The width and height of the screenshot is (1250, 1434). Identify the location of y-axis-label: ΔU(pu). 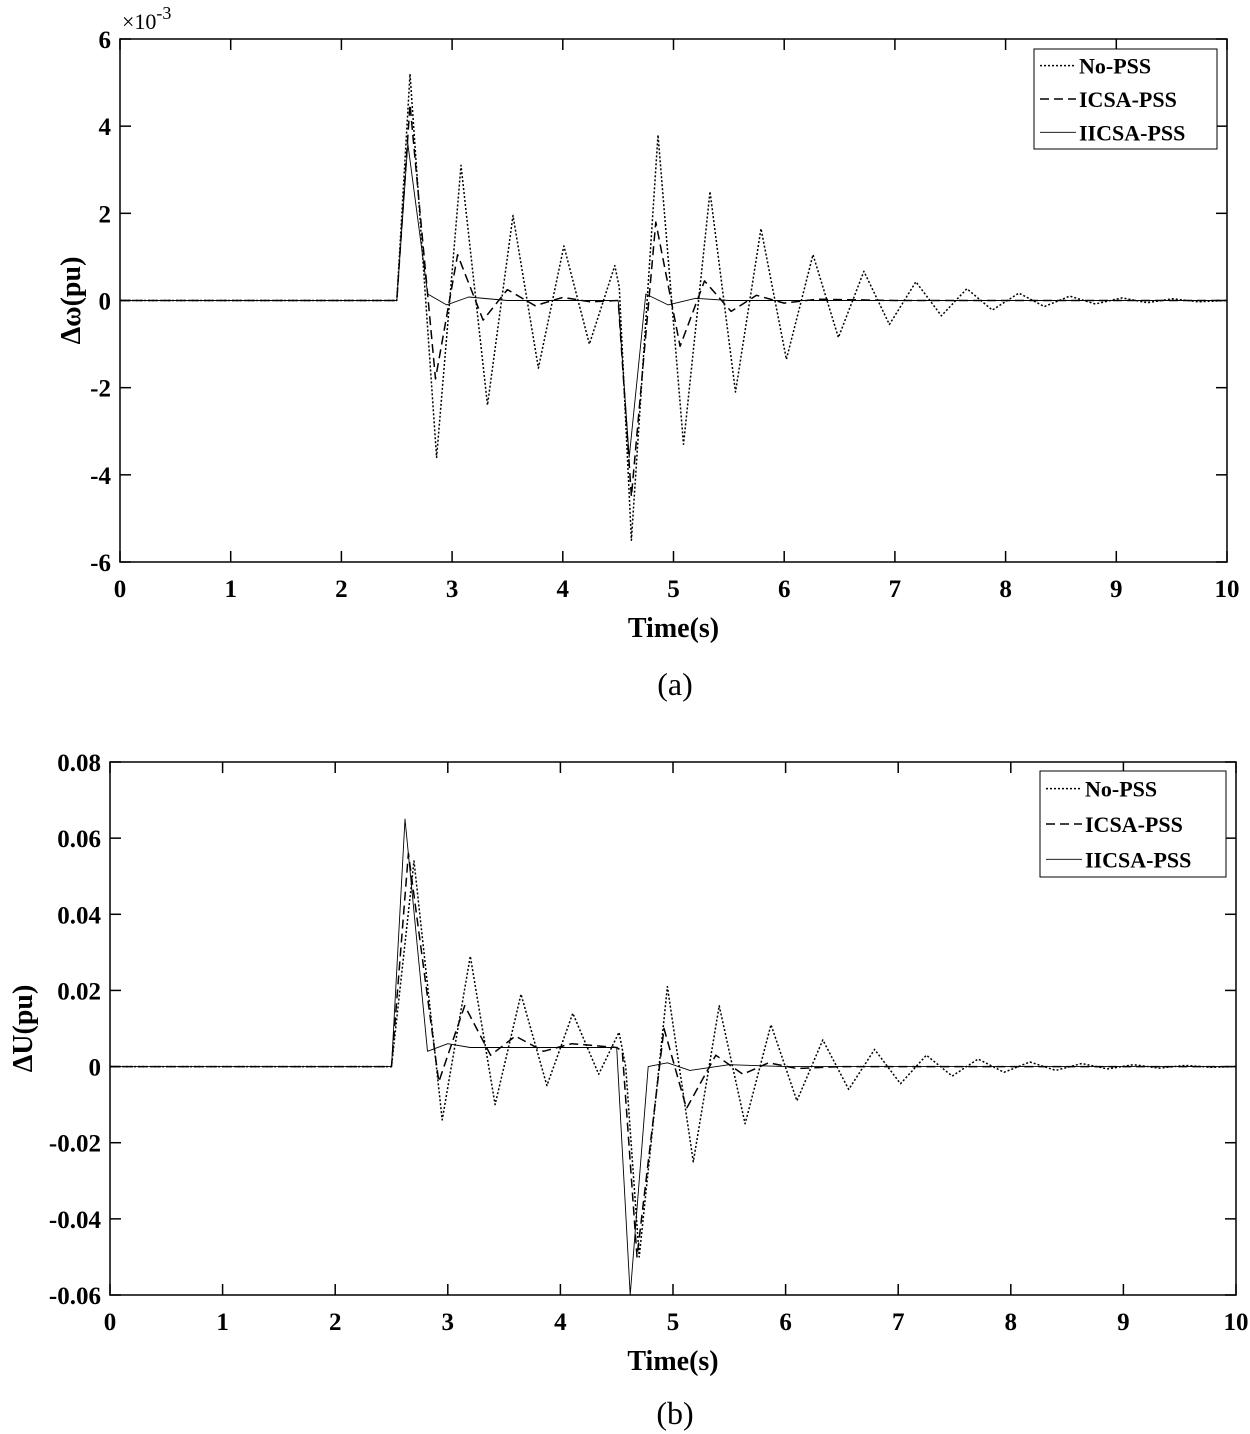
(23, 1029).